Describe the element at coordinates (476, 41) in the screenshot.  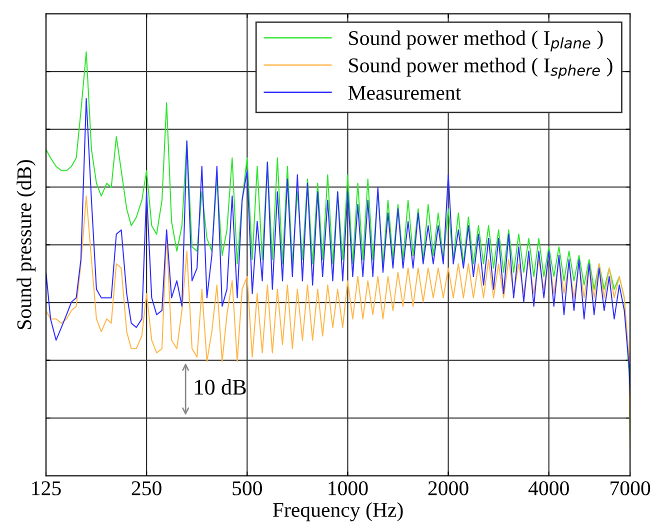
I see `legend-label: Sound power method ( I$_{plane}$ )` at that location.